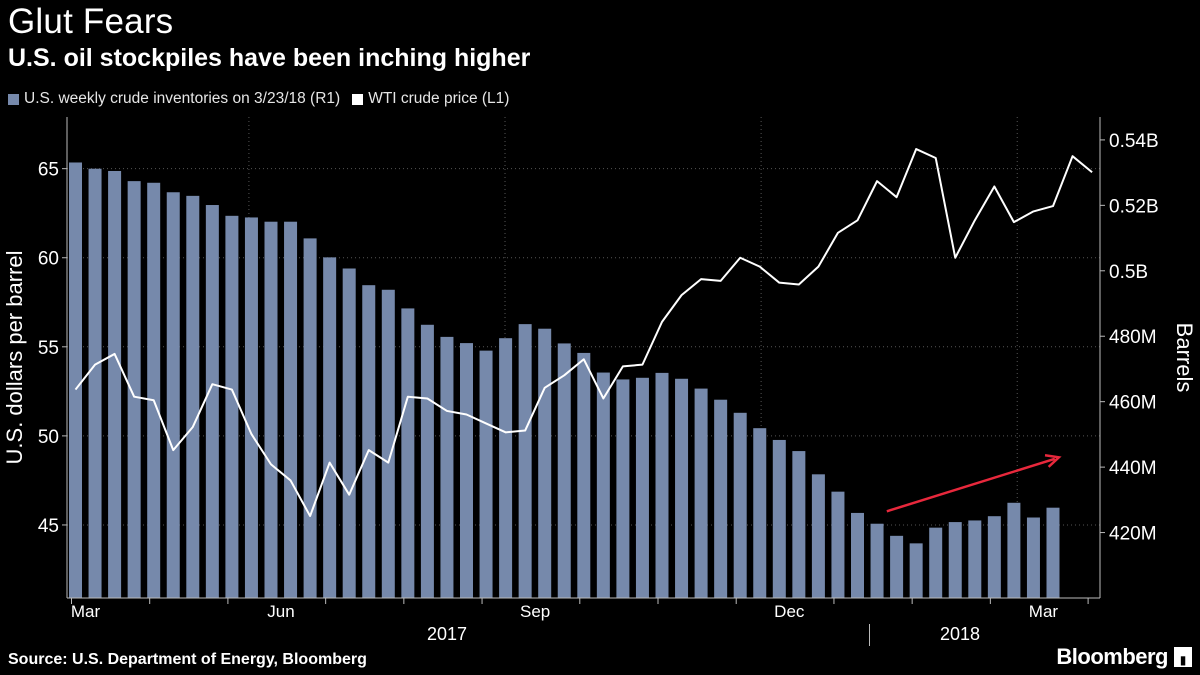  Describe the element at coordinates (1134, 206) in the screenshot. I see `right-tick-label: 0.52B` at that location.